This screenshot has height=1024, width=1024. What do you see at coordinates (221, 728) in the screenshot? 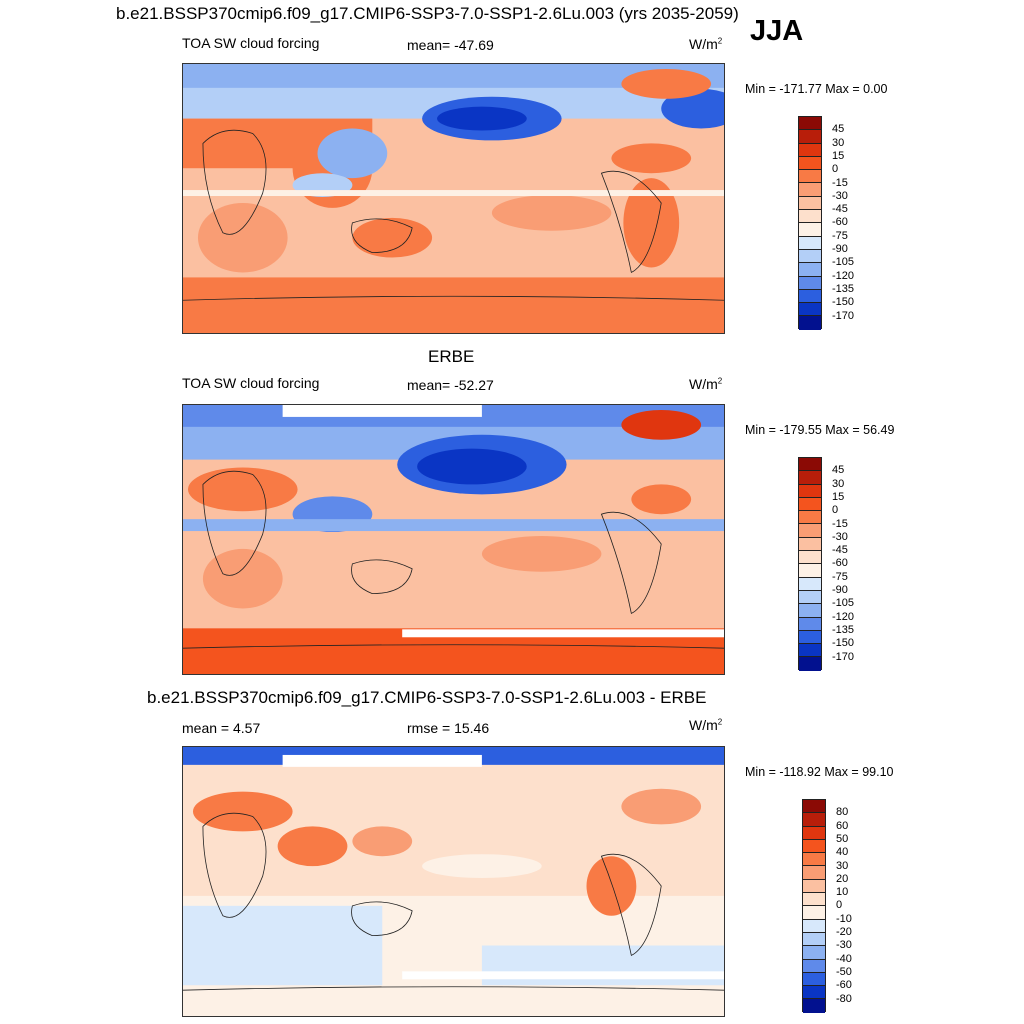
I see `panel3-mean-label: mean = 4.57` at bounding box center [221, 728].